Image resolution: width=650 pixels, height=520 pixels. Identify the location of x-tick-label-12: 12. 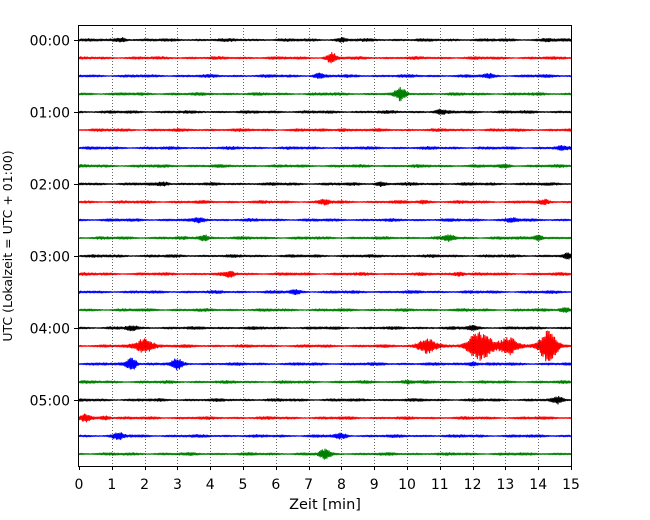
(473, 485).